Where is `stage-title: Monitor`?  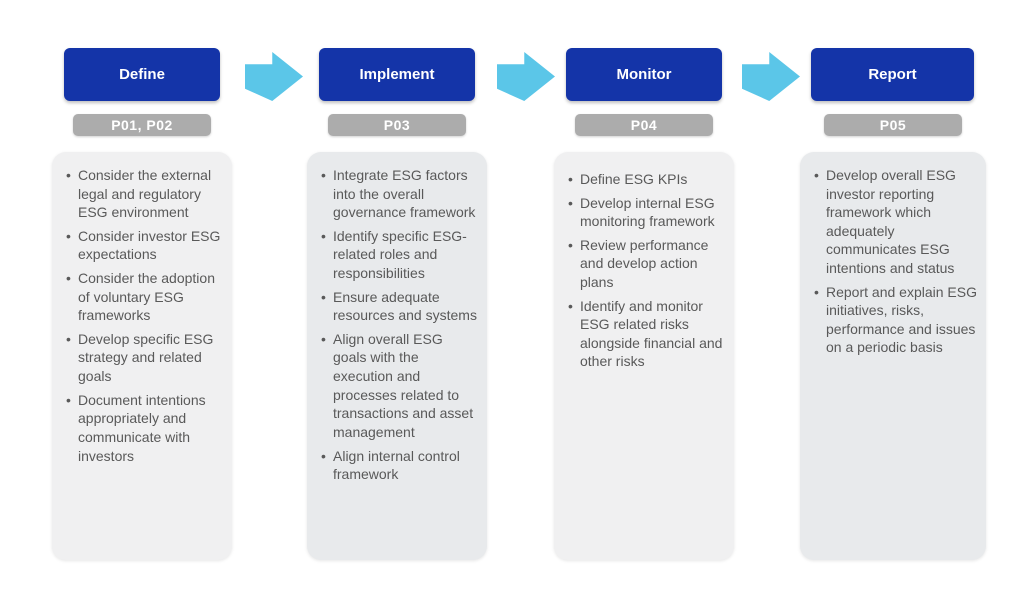
stage-title: Monitor is located at coordinates (644, 74).